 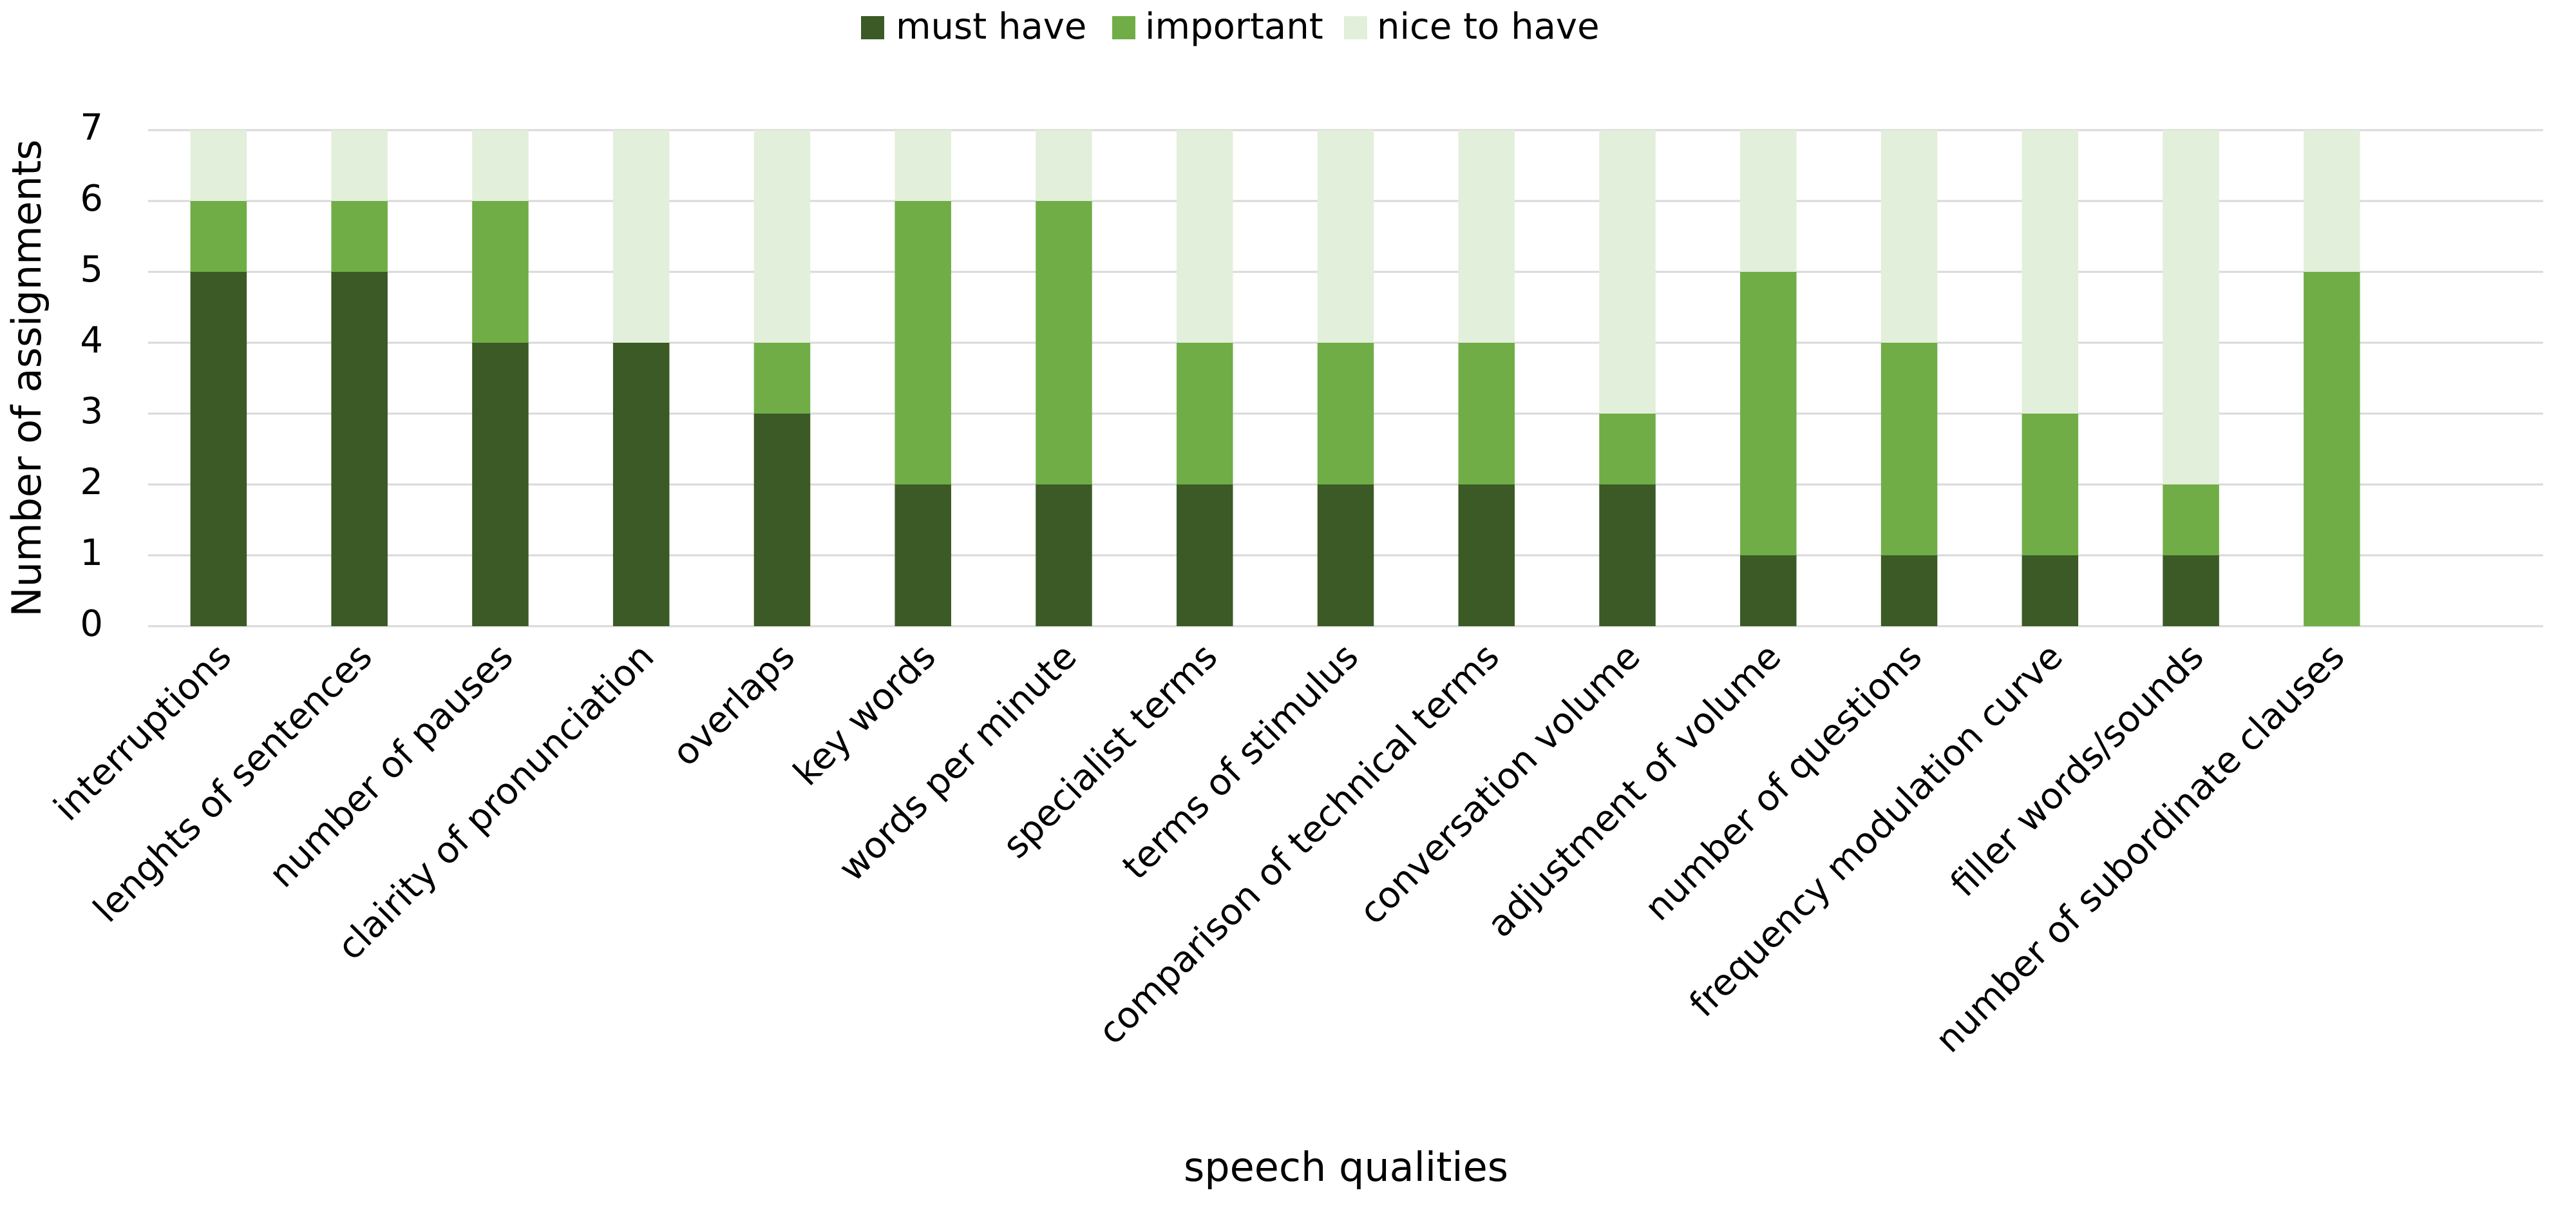 I want to click on x-tick-label: overlaps, so click(x=734, y=705).